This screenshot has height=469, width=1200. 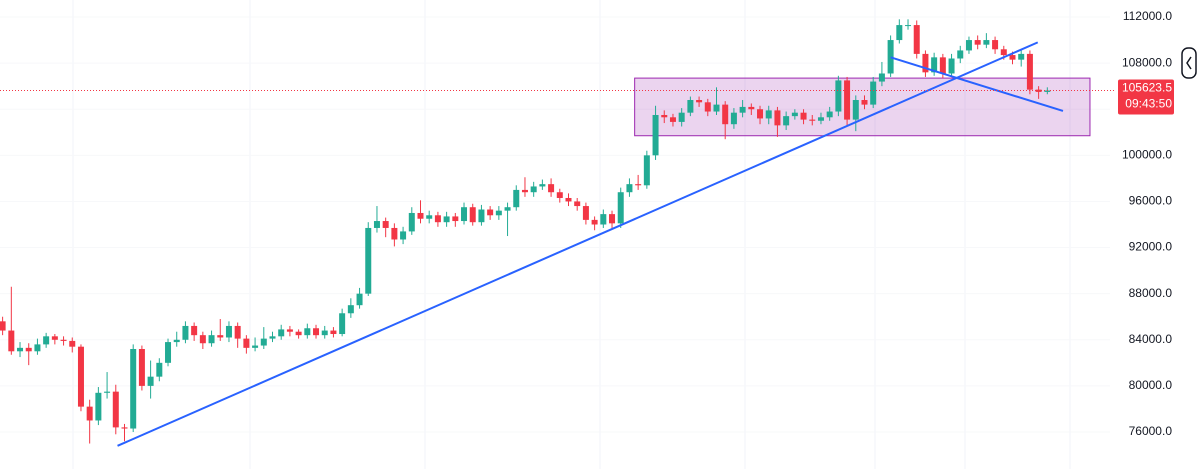 I want to click on y-tick-label: 96000.0, so click(x=1151, y=201).